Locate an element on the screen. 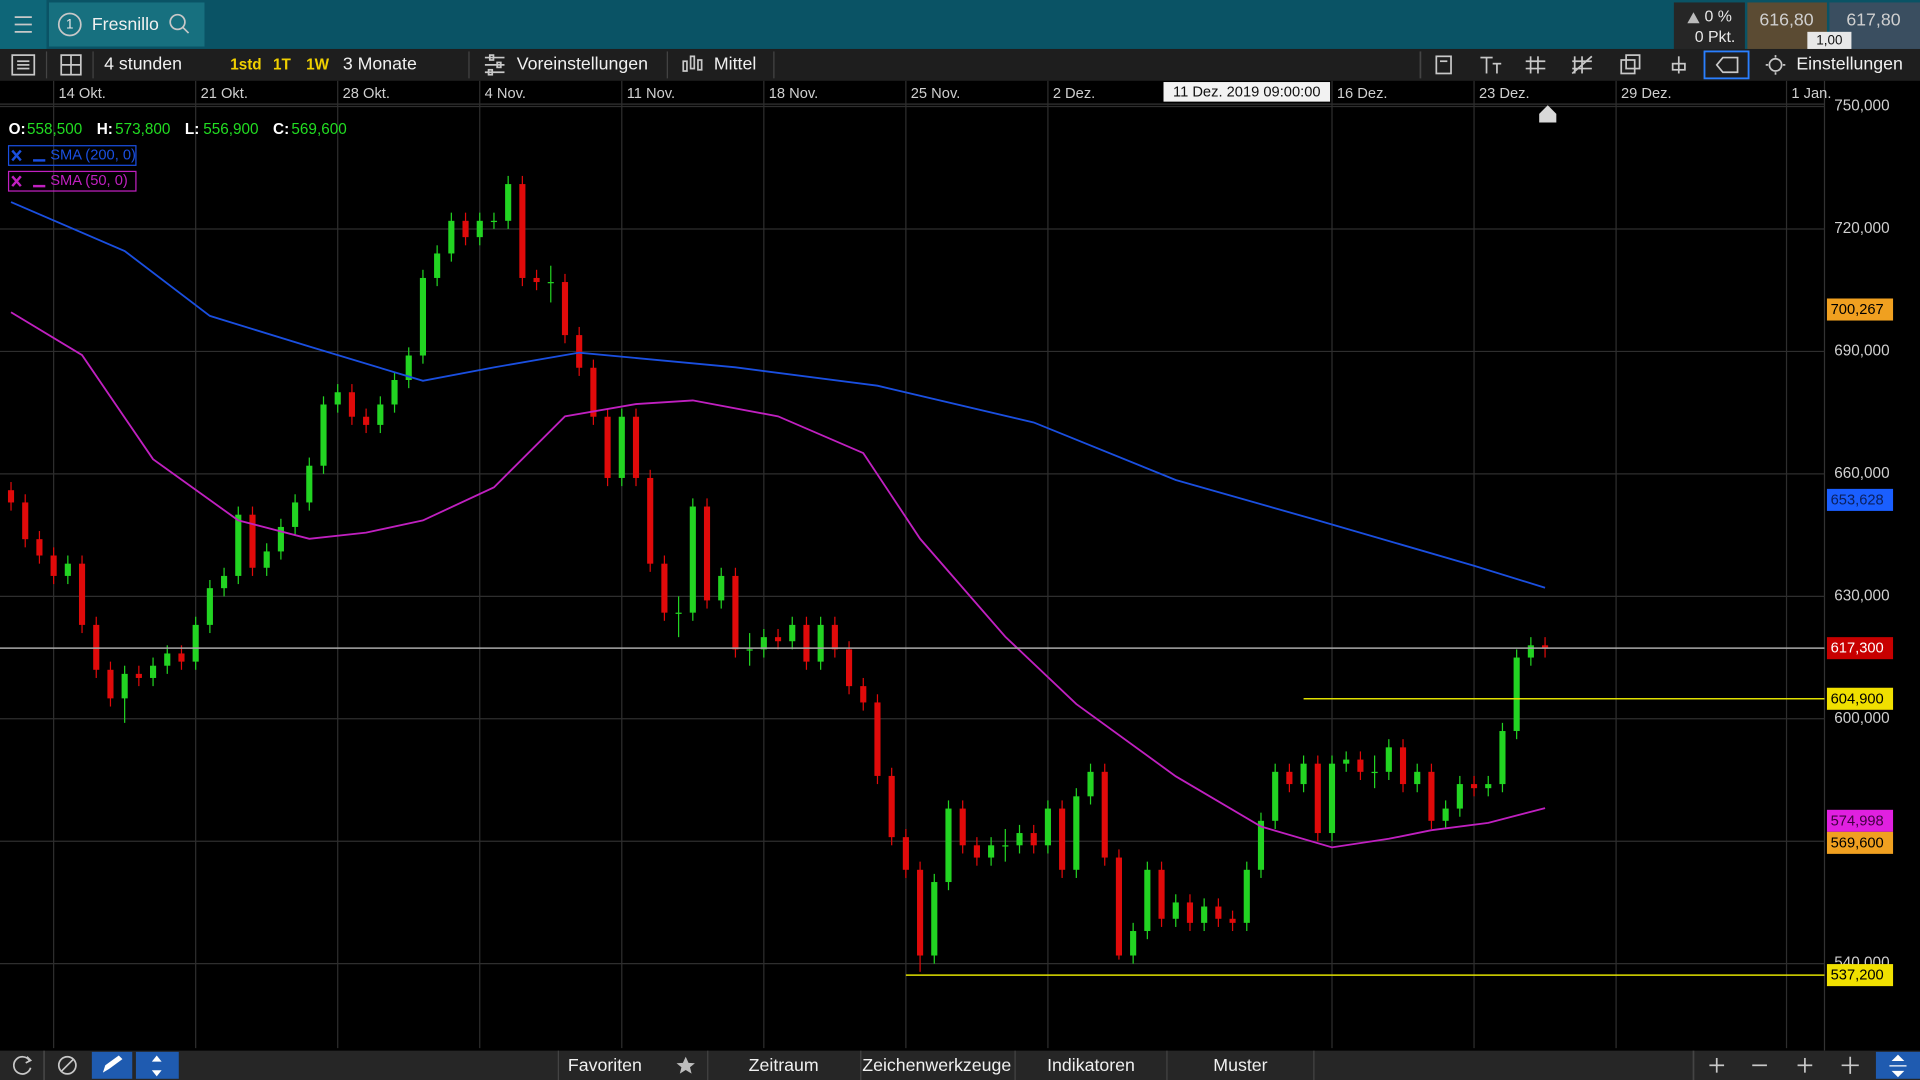 The width and height of the screenshot is (1920, 1080). y-tick-label: 660,000 is located at coordinates (1861, 473).